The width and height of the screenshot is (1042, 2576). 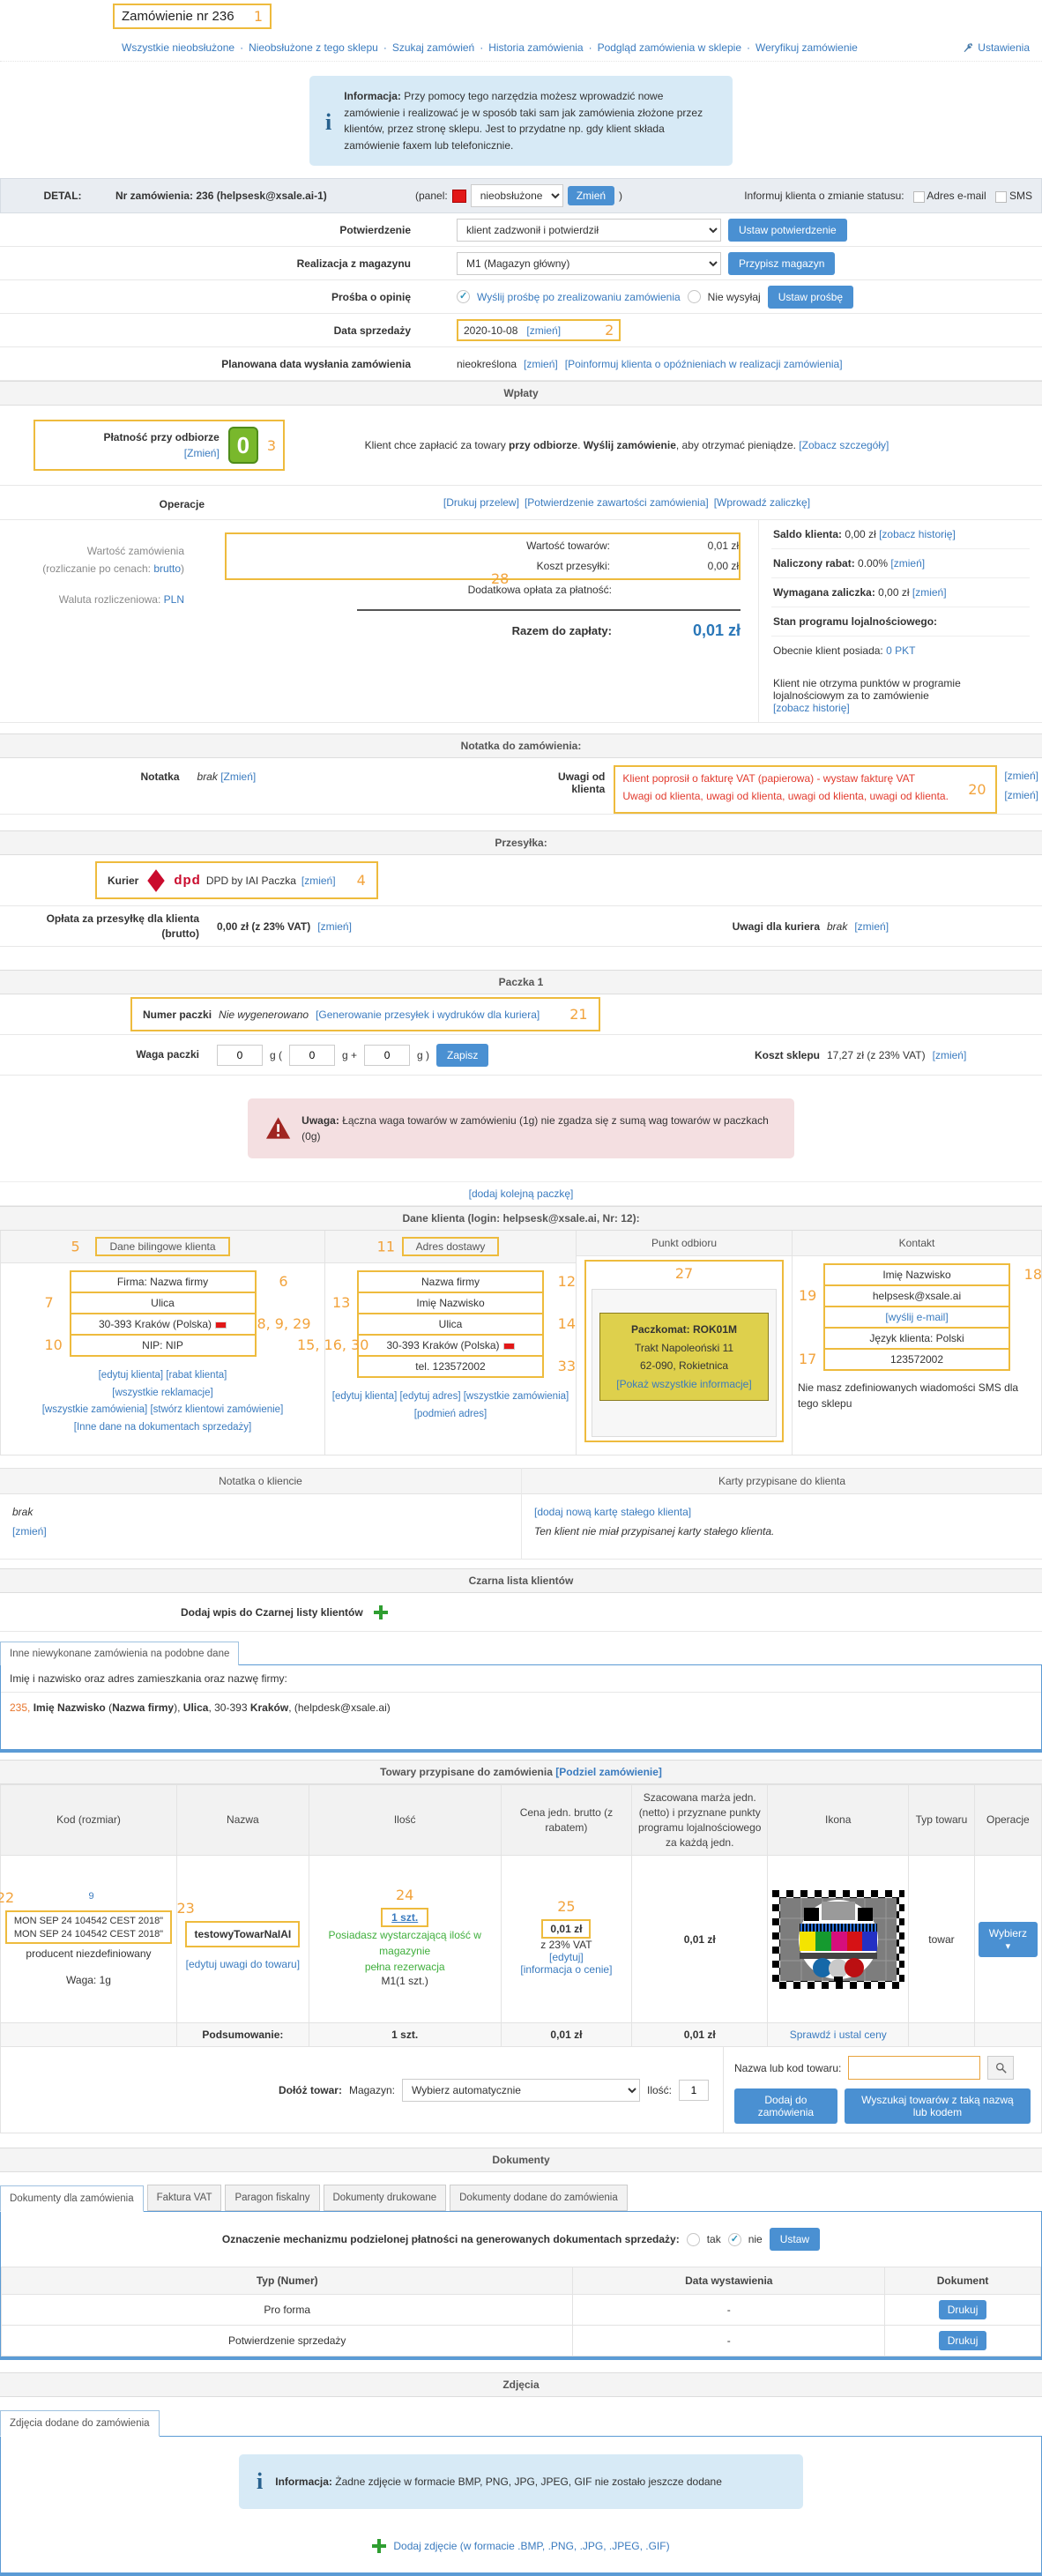 I want to click on product-search-magnifier-button, so click(x=1001, y=2068).